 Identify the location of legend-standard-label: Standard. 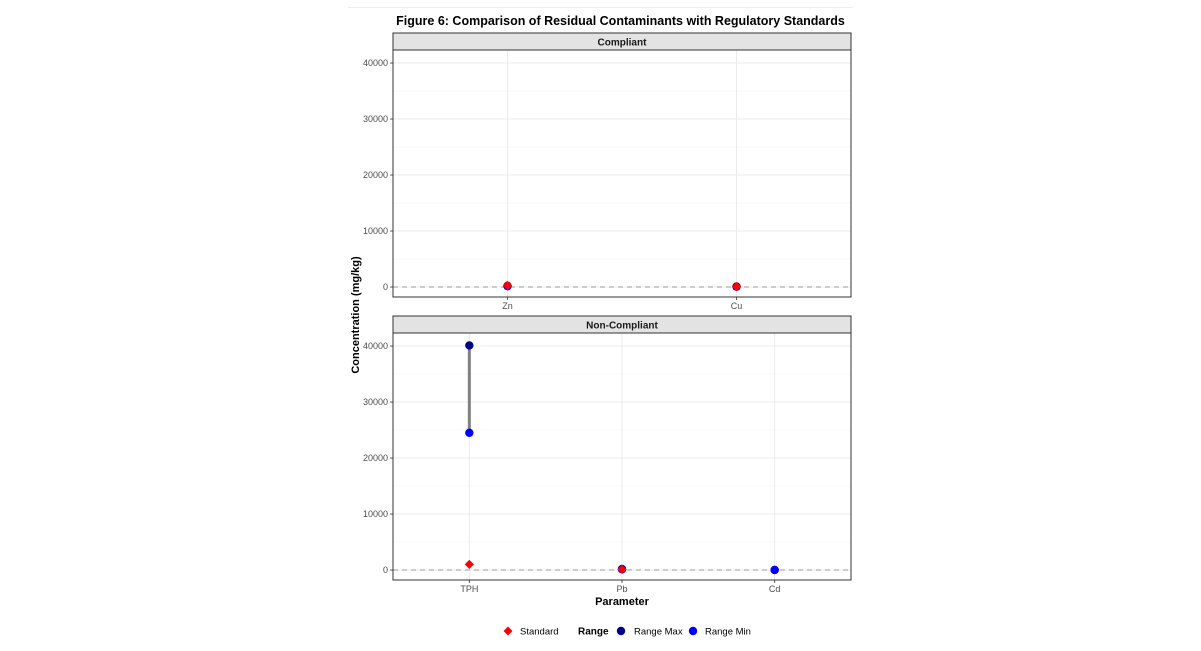
(539, 632).